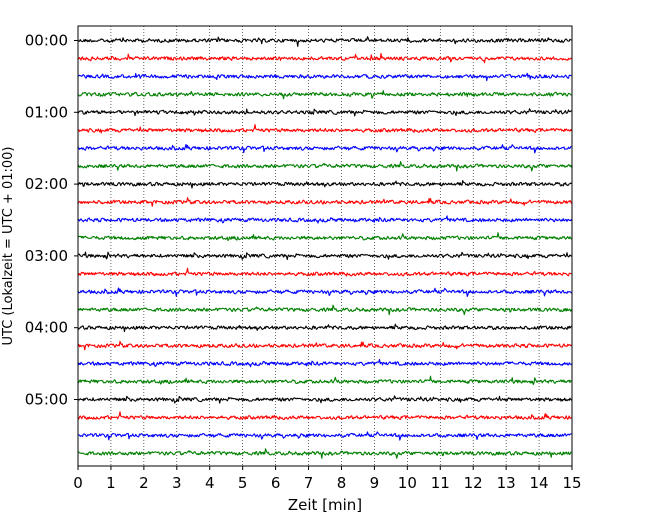 The width and height of the screenshot is (650, 525). I want to click on y-tick-label: 03:00, so click(46, 256).